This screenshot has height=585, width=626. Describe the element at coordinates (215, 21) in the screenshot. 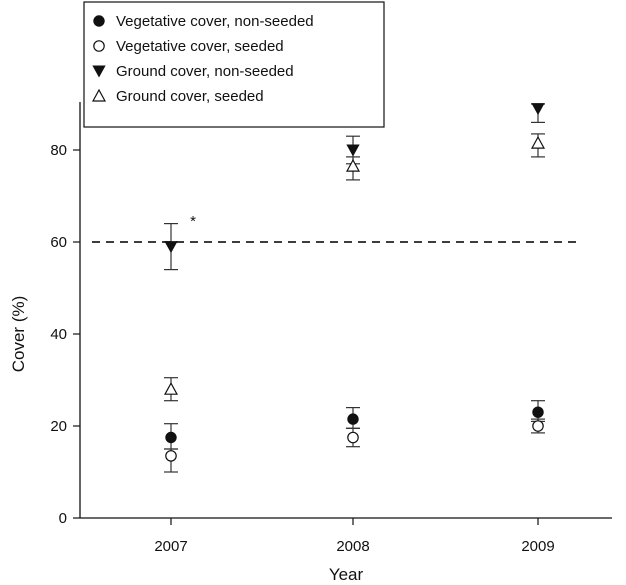

I see `legend-label: Vegetative cover, non-seeded` at that location.